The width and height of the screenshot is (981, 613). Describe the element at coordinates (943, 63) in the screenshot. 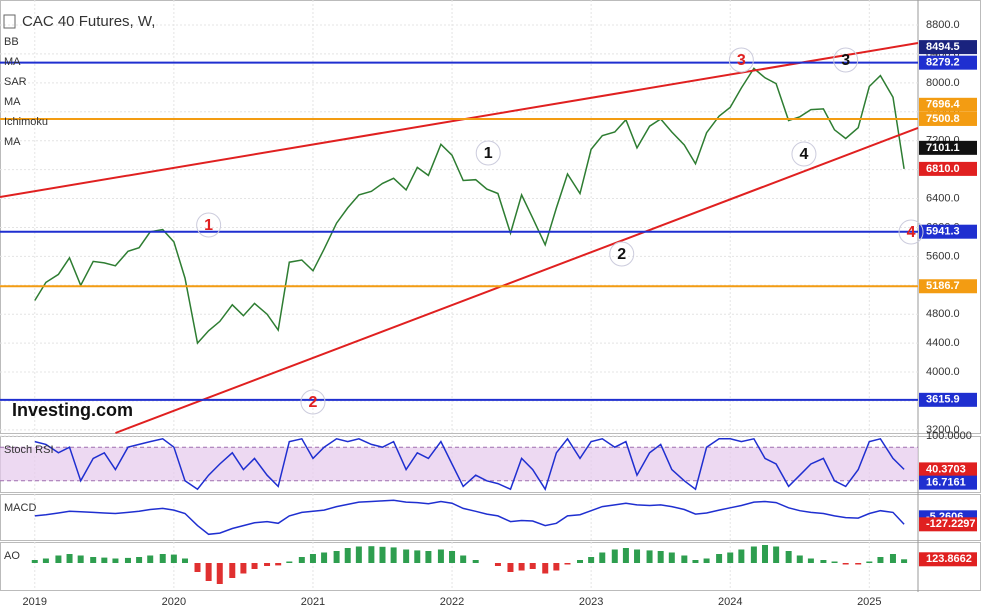

I see `price-label: 8279.2` at that location.